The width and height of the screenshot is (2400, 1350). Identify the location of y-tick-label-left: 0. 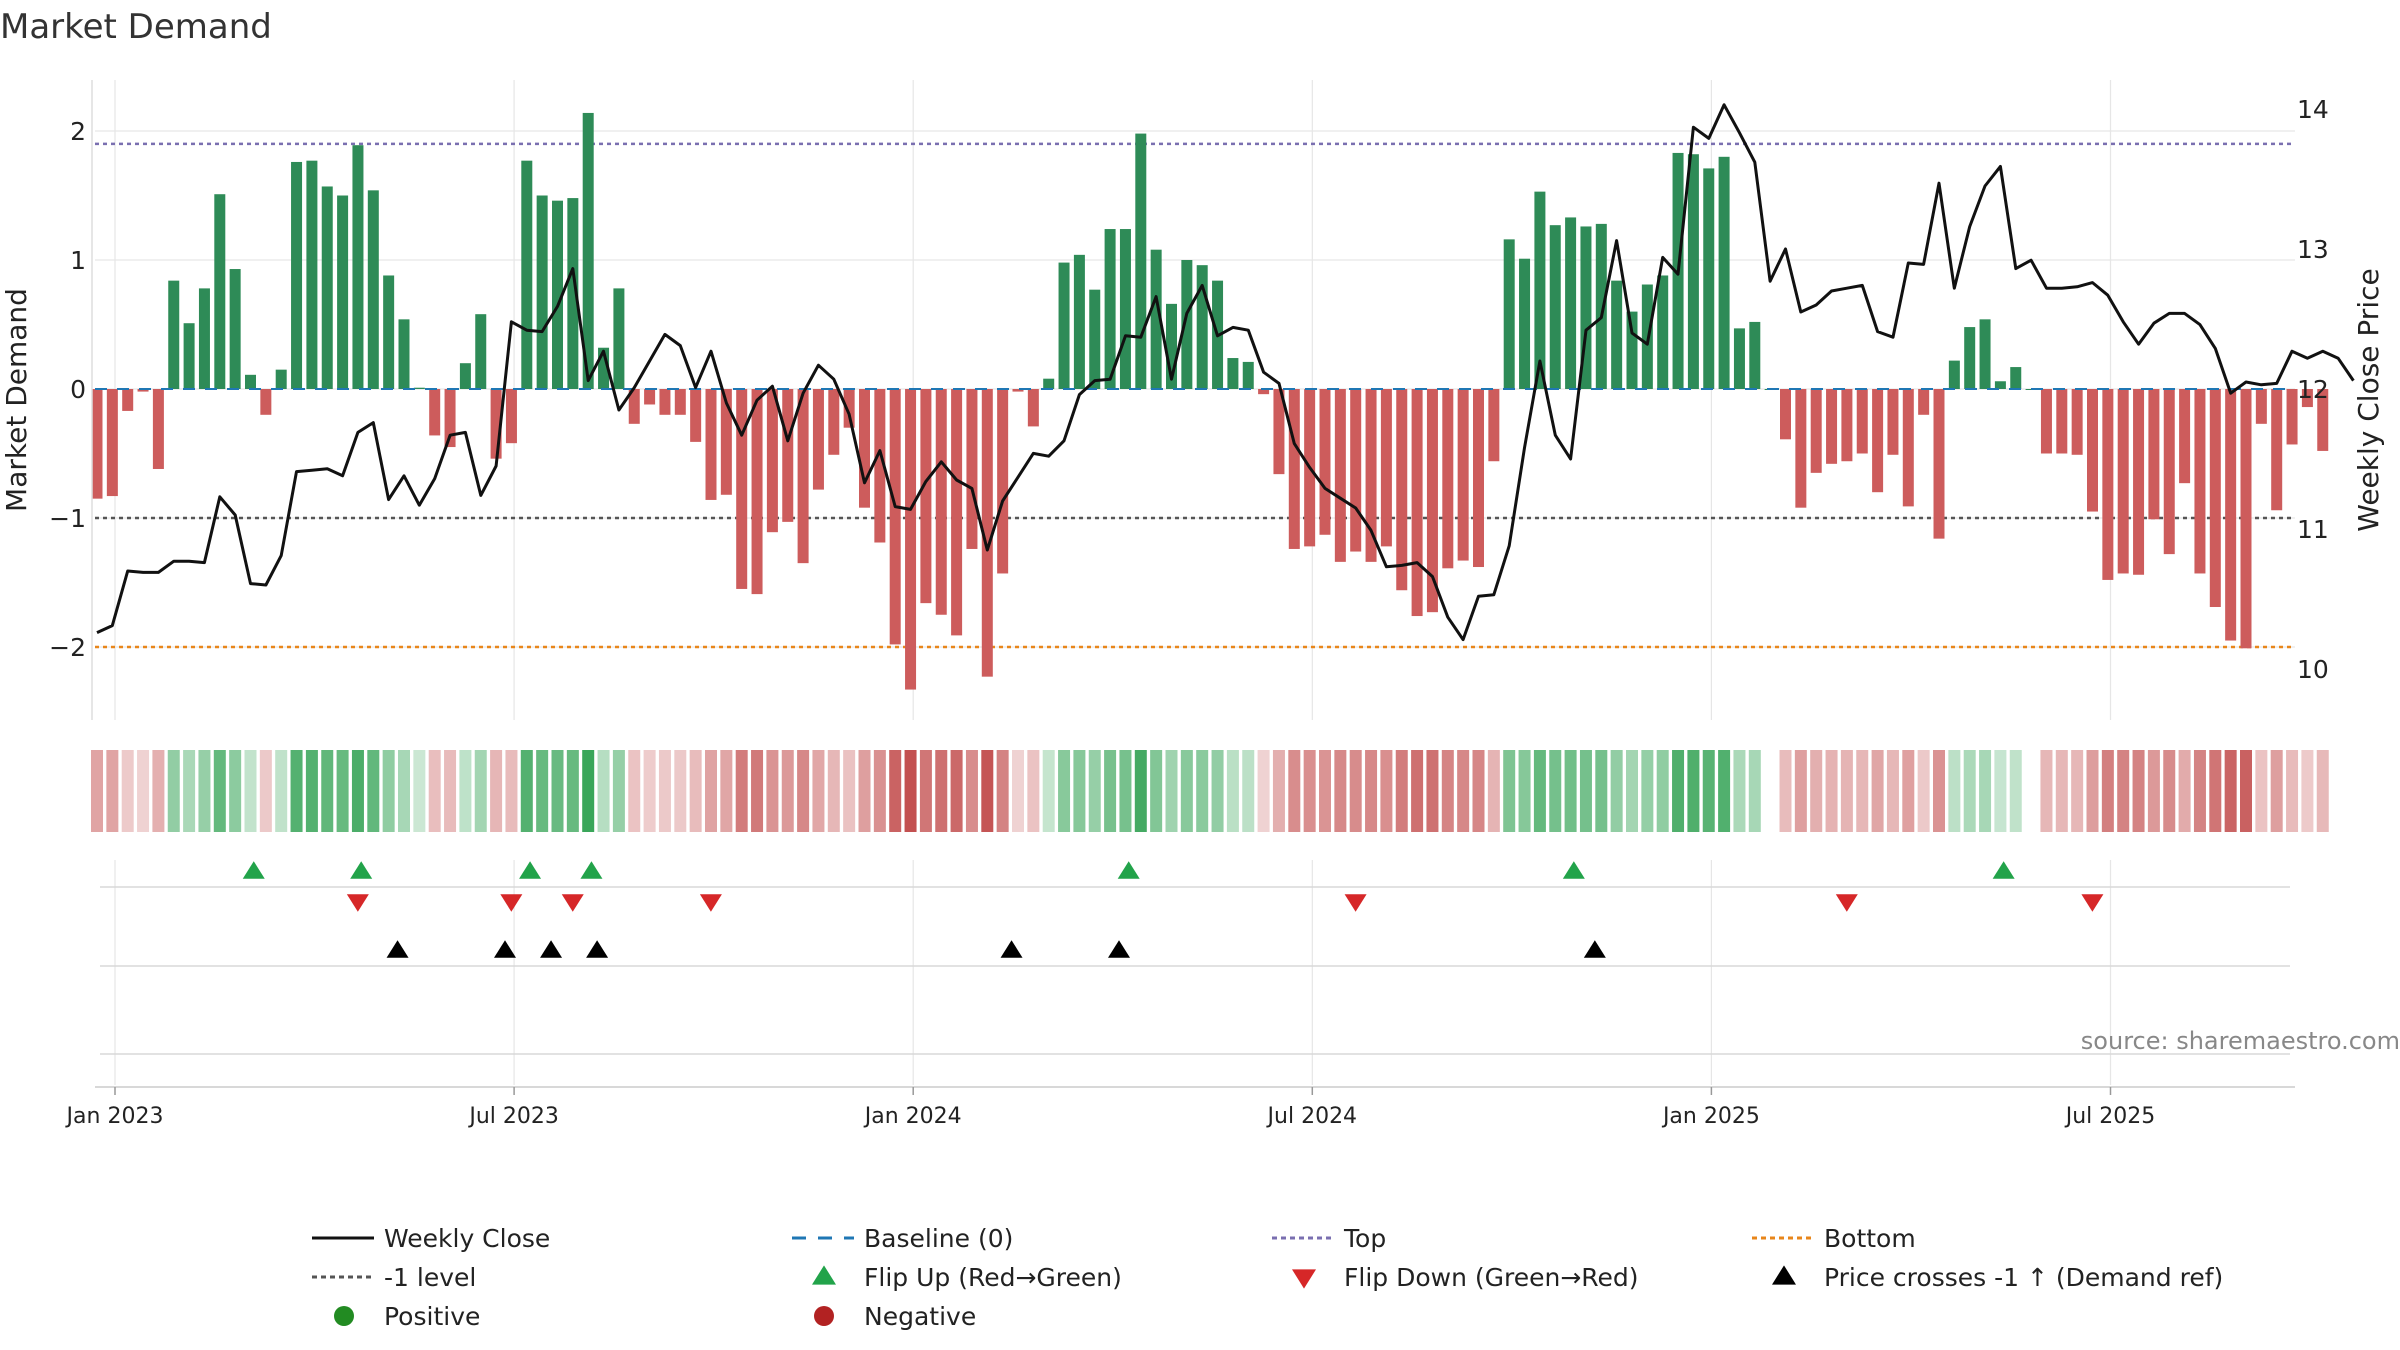
(78, 389).